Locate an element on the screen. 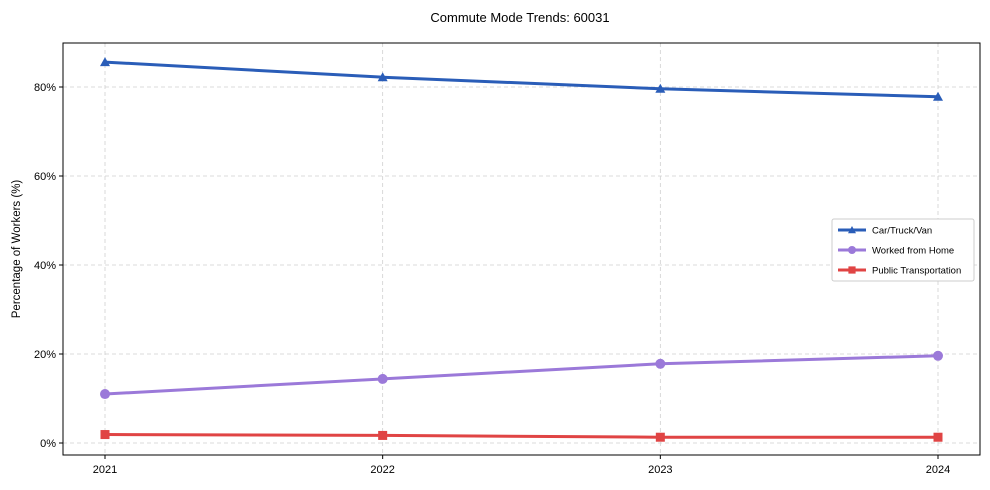 This screenshot has height=490, width=990. x-tick-label: 2023 is located at coordinates (660, 470).